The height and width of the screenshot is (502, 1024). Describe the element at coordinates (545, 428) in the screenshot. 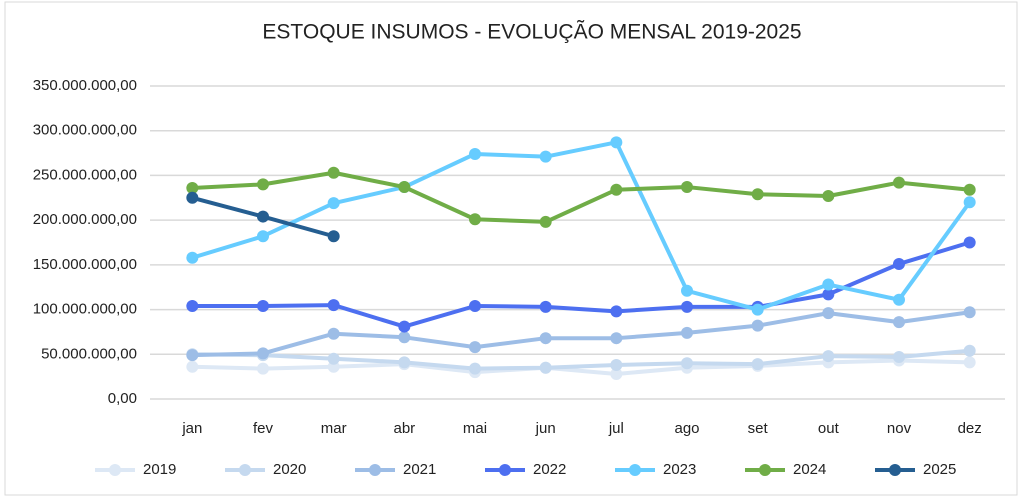

I see `x-tick-label: jun` at that location.